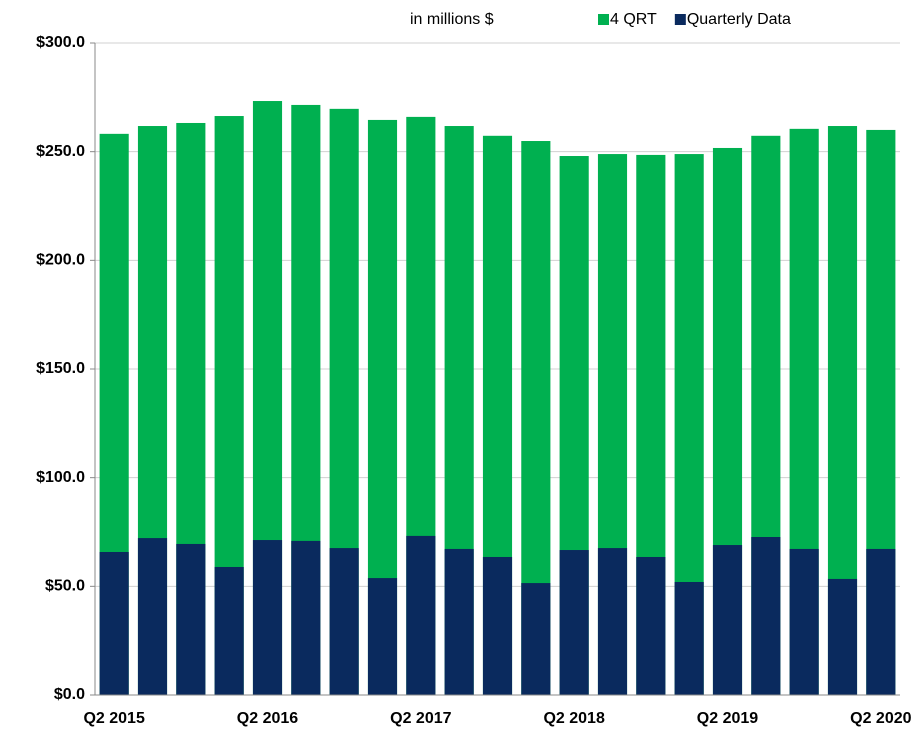 Image resolution: width=917 pixels, height=732 pixels. I want to click on x-tick-label: Q2 2020, so click(880, 718).